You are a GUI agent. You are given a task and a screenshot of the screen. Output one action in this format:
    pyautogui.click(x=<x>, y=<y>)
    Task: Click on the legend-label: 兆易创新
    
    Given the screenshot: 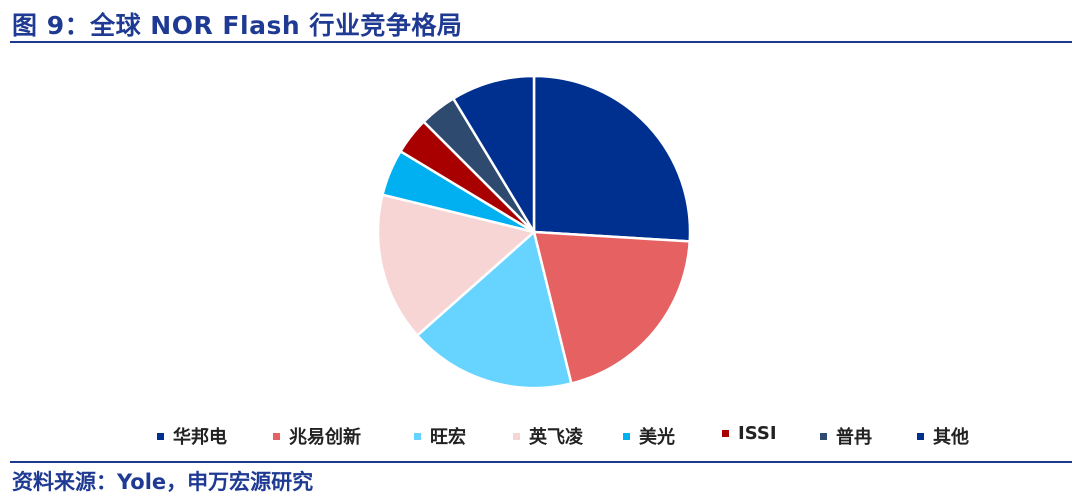 What is the action you would take?
    pyautogui.click(x=325, y=437)
    